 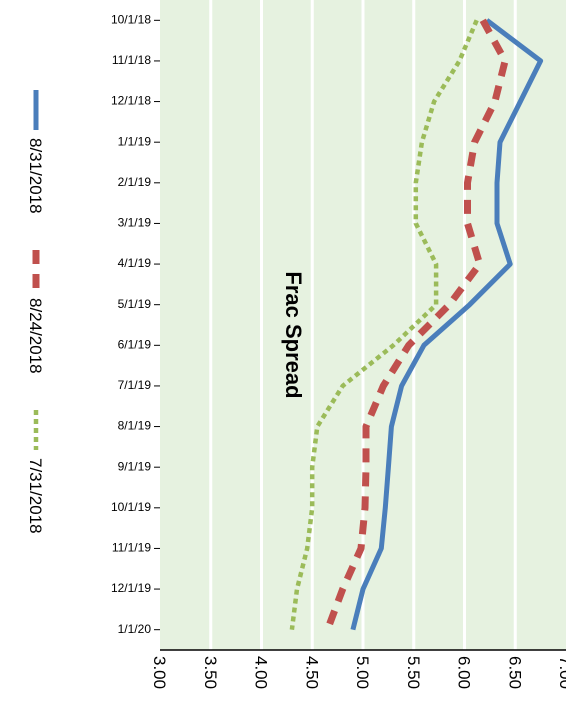 What do you see at coordinates (131, 548) in the screenshot?
I see `category-label: 11/1/19` at bounding box center [131, 548].